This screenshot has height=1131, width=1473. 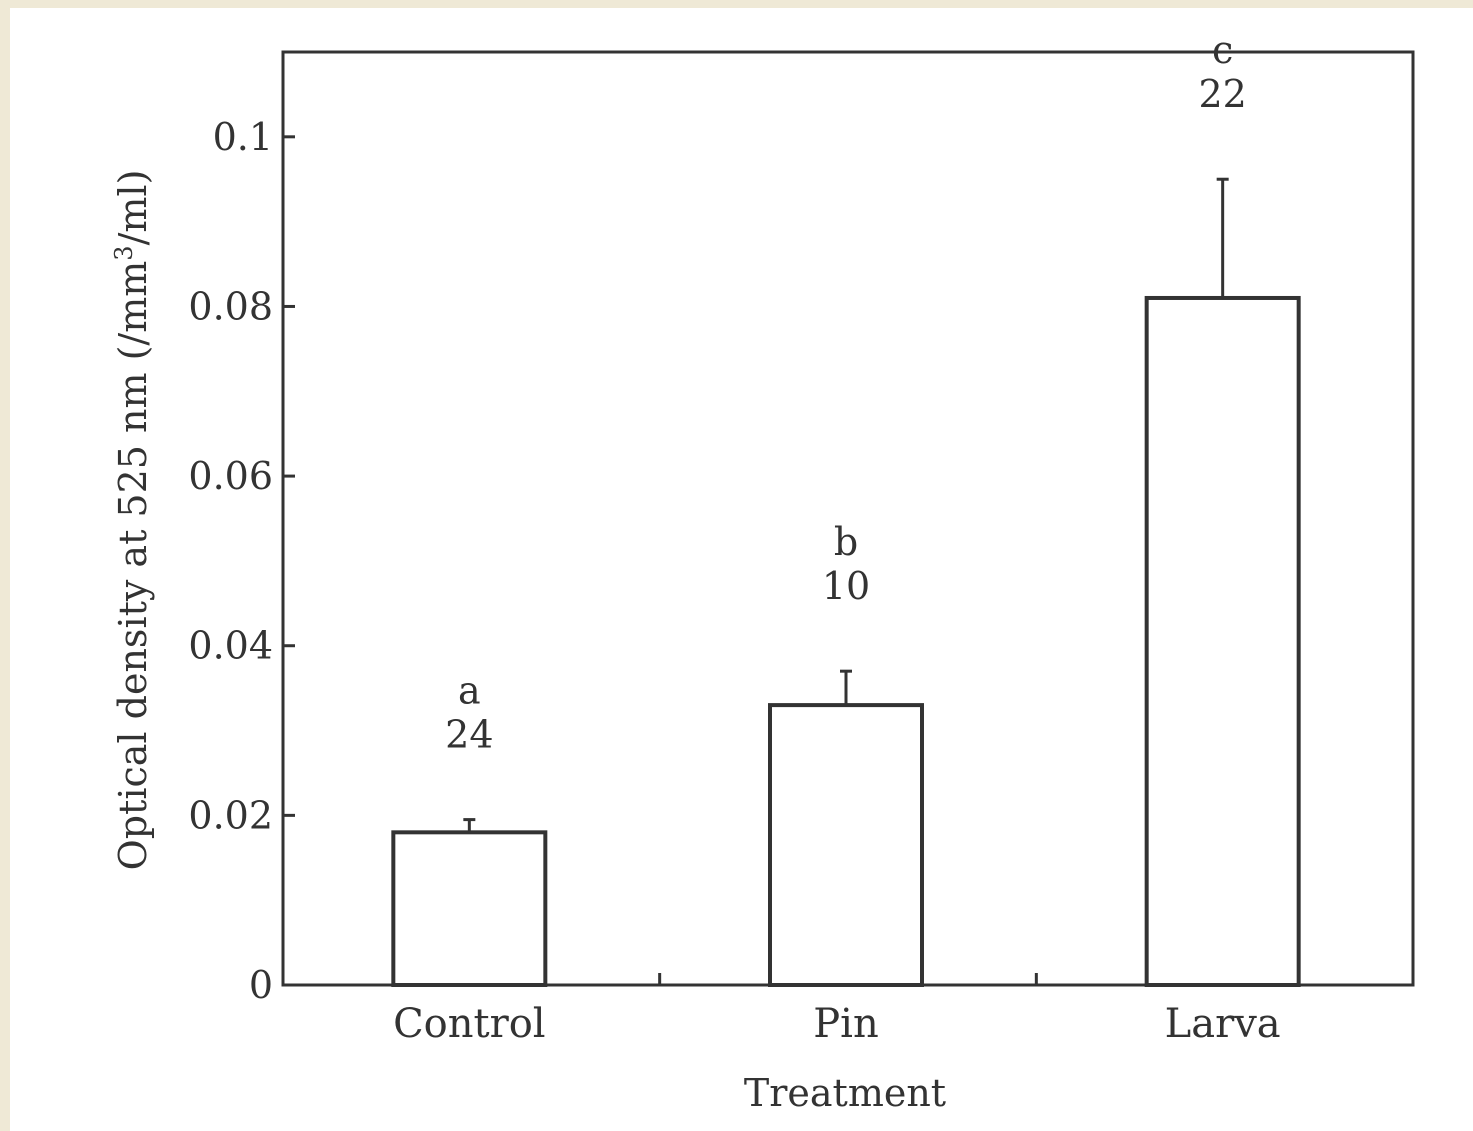 I want to click on y-tick-label: 0.04, so click(x=230, y=646).